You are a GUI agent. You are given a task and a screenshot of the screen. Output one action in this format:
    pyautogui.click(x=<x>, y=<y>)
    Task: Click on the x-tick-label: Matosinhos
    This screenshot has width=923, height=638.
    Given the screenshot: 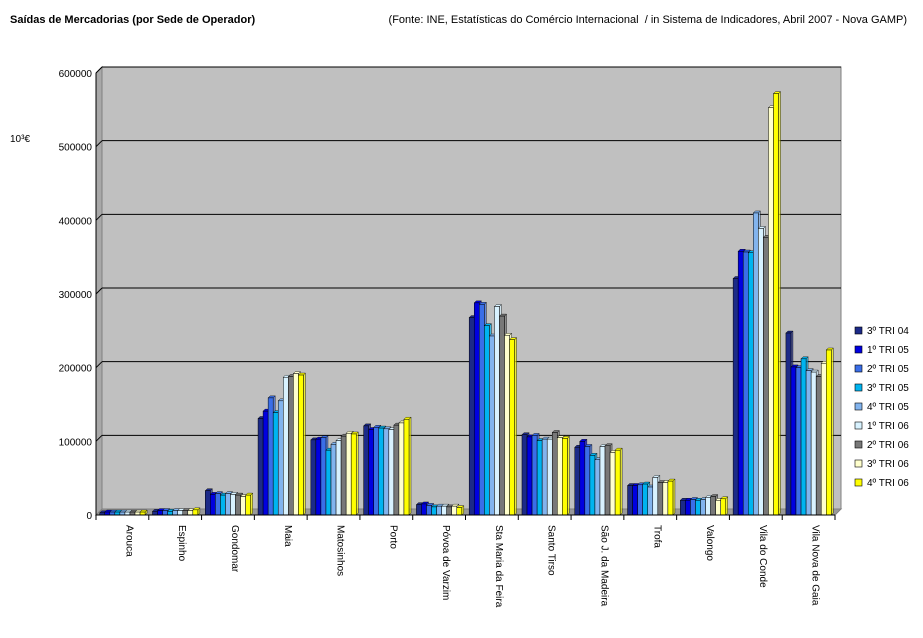 What is the action you would take?
    pyautogui.click(x=340, y=550)
    